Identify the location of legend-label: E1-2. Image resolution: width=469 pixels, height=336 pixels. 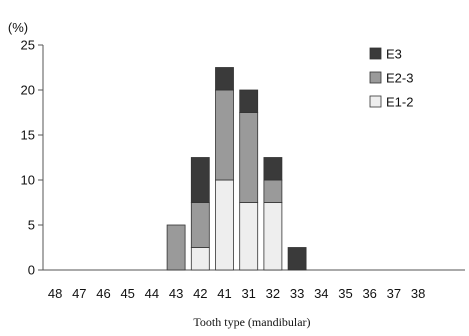
(399, 102).